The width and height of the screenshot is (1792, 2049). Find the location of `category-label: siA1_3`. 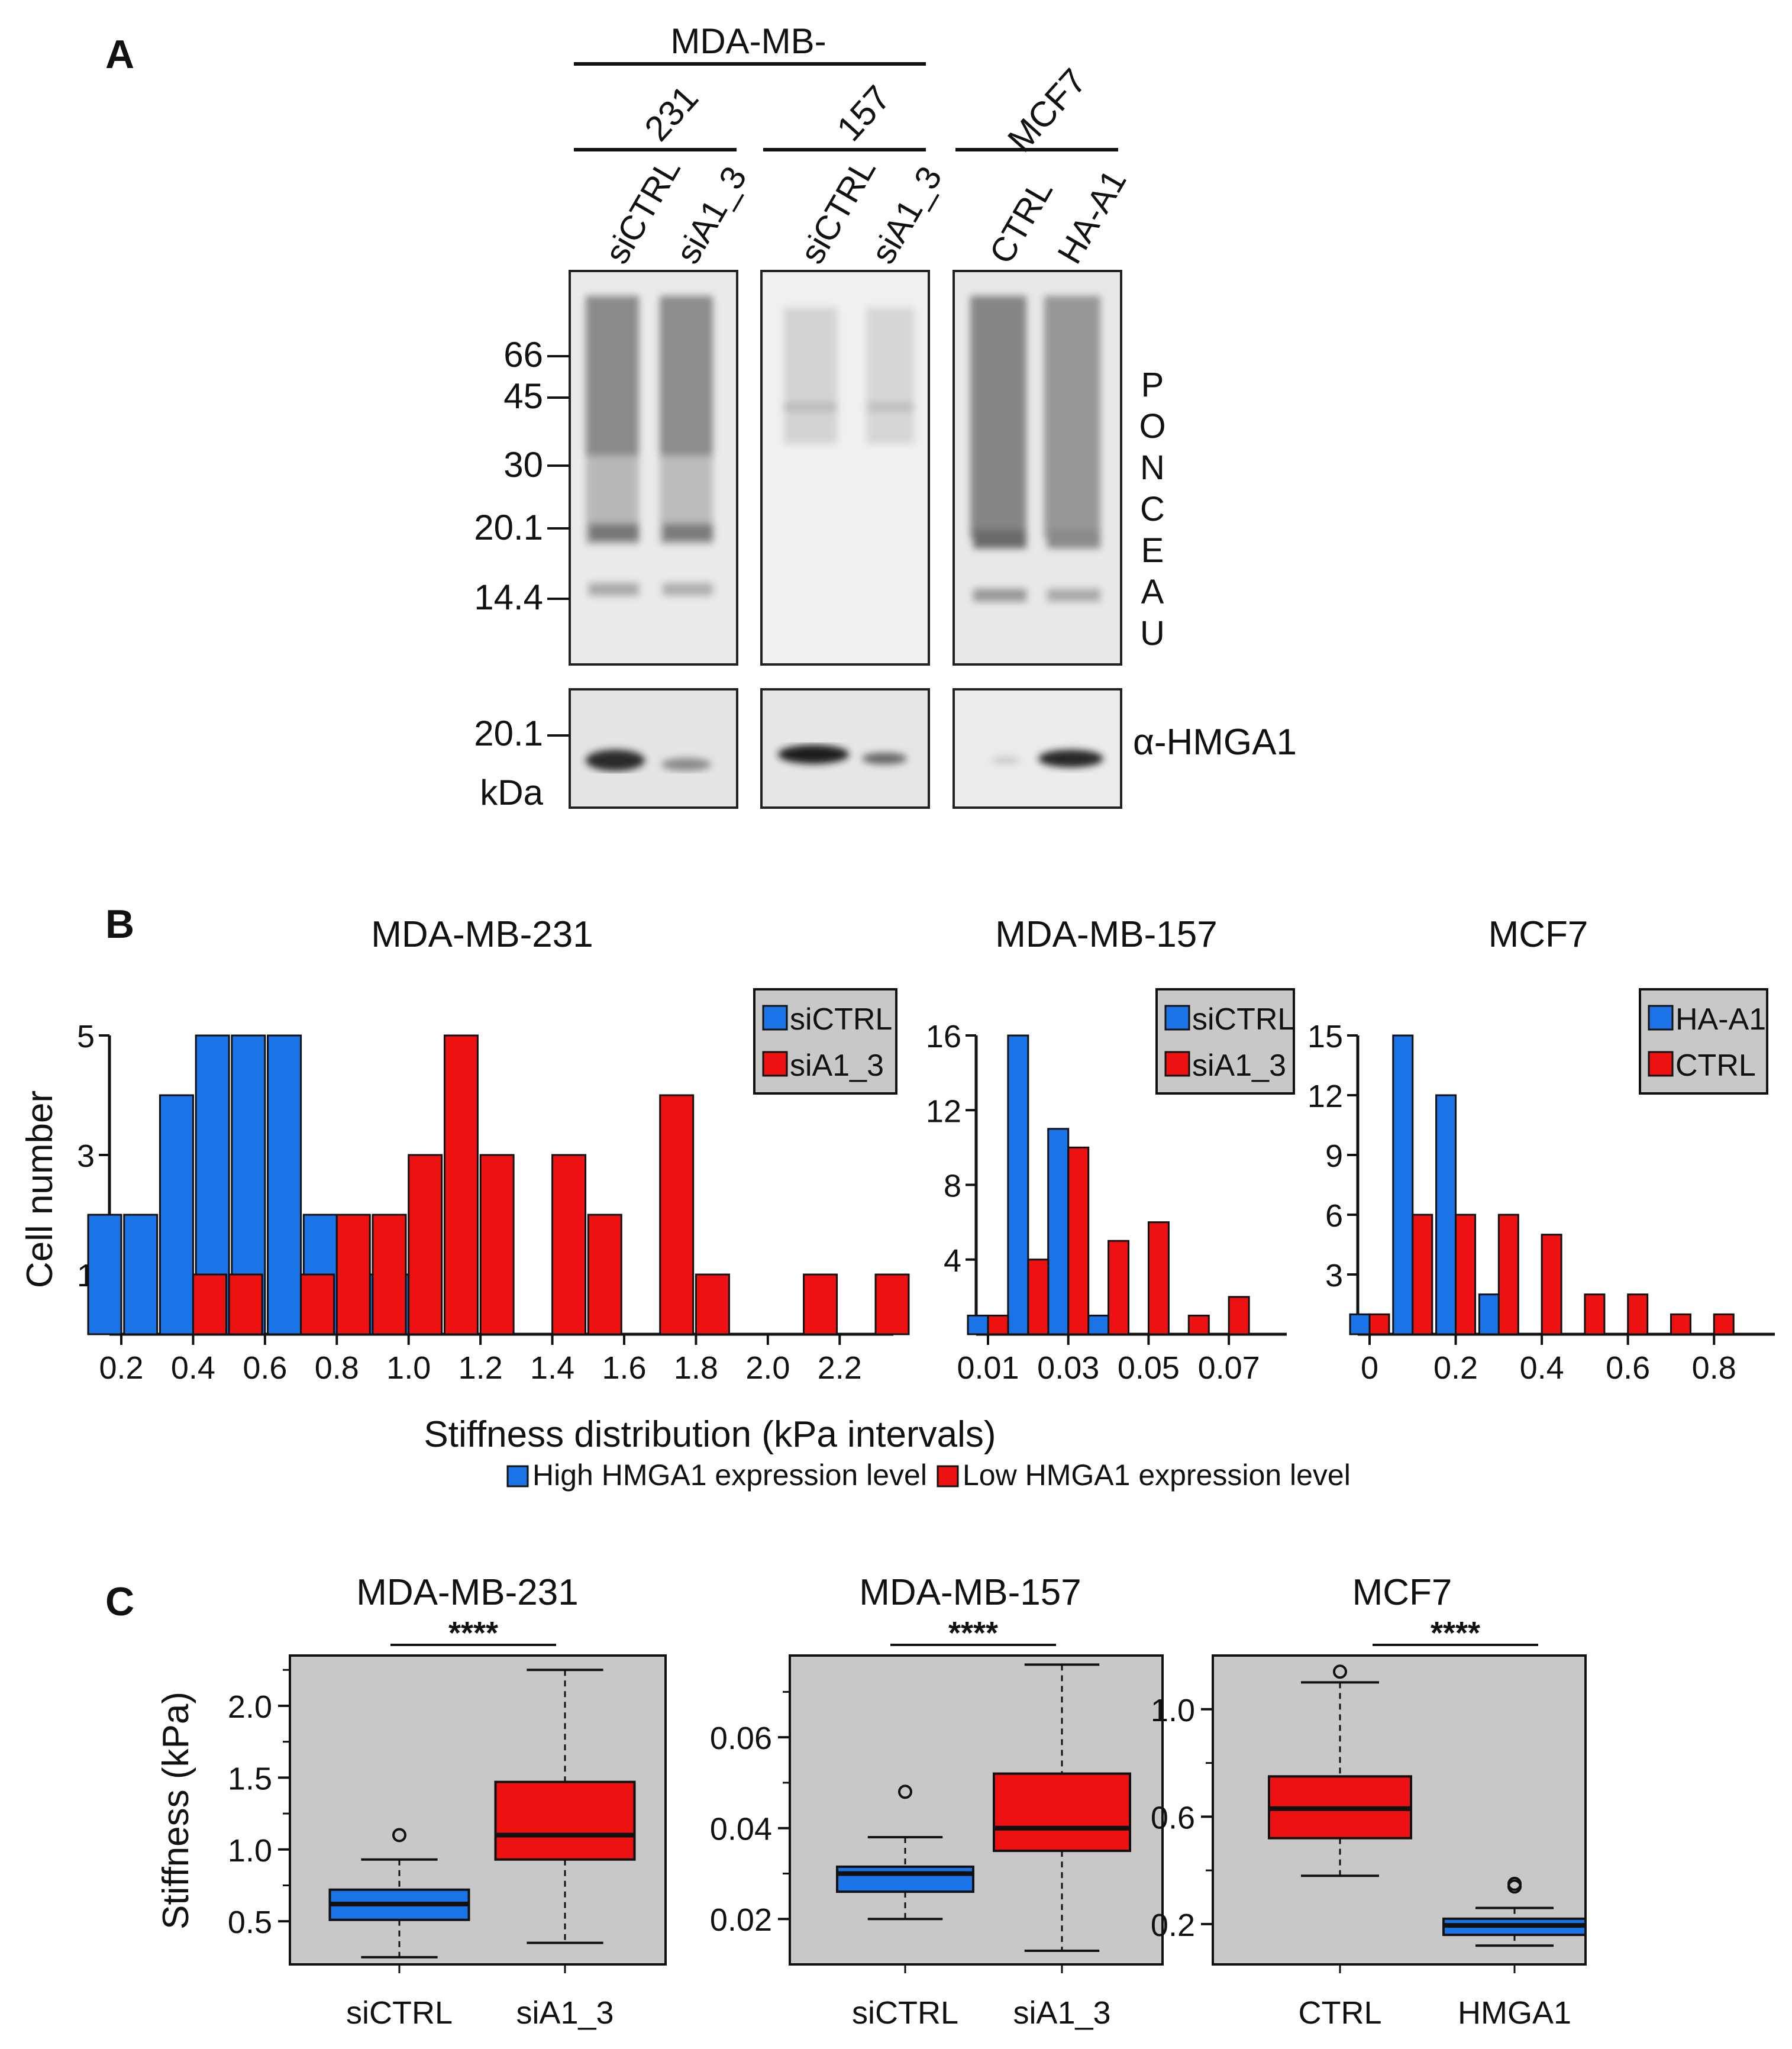

category-label: siA1_3 is located at coordinates (1061, 2013).